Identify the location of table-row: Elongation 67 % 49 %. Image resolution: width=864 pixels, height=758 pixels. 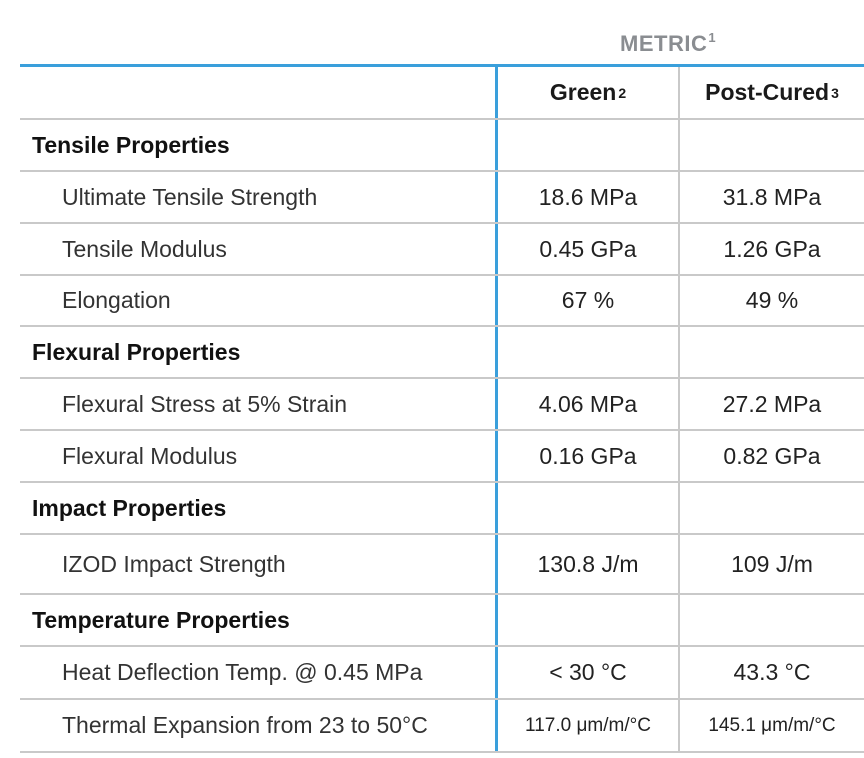
(442, 301).